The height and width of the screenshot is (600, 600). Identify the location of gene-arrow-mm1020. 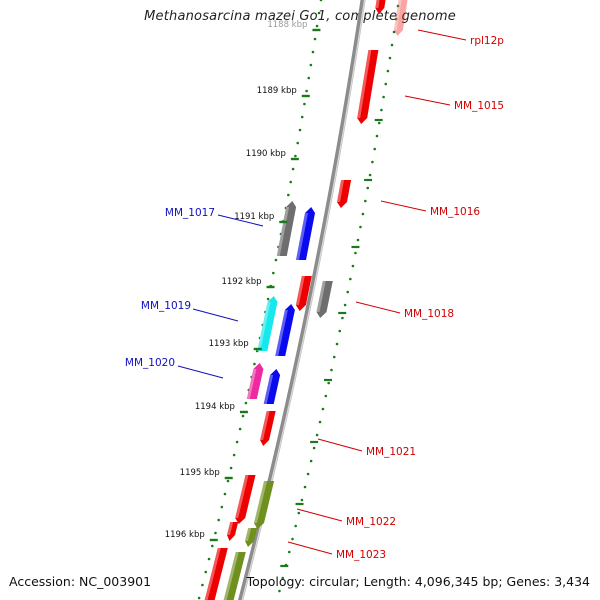
(255, 381).